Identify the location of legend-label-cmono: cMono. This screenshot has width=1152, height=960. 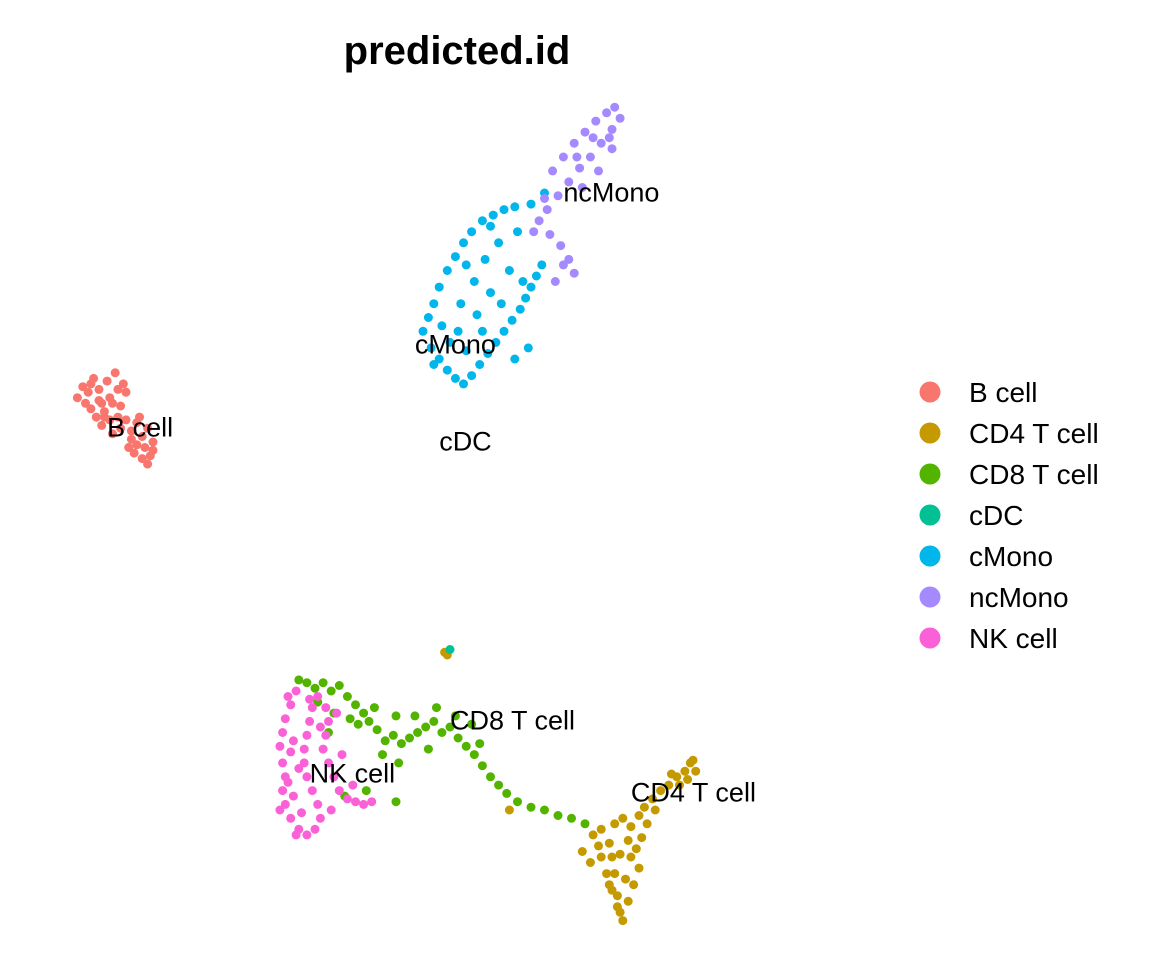
(1011, 556).